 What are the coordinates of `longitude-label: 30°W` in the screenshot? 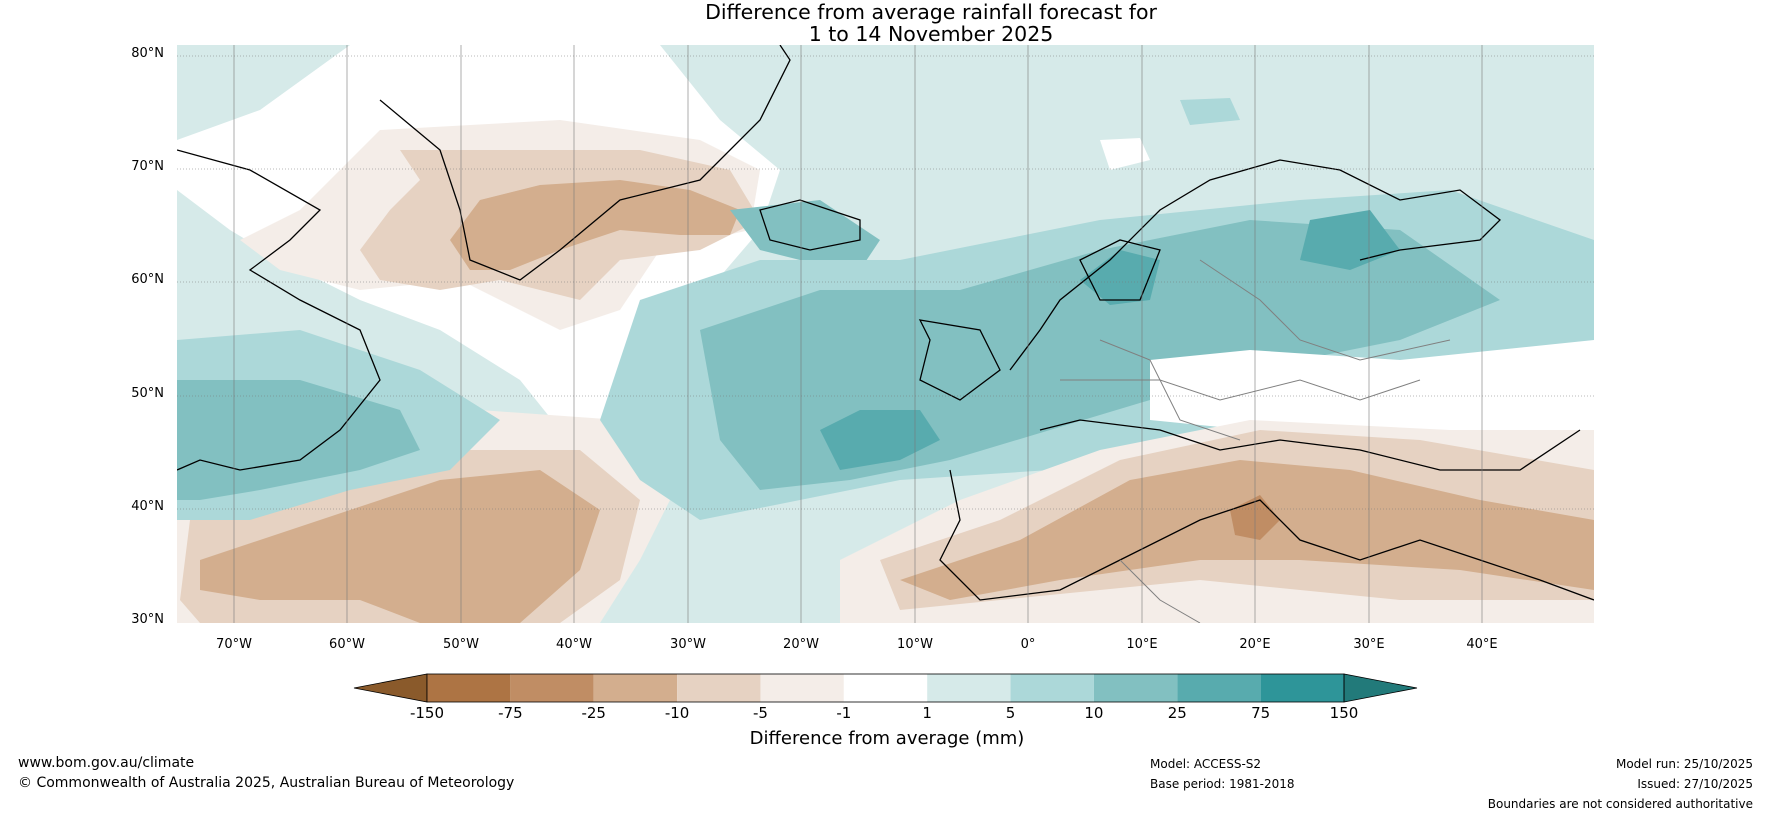 It's located at (688, 644).